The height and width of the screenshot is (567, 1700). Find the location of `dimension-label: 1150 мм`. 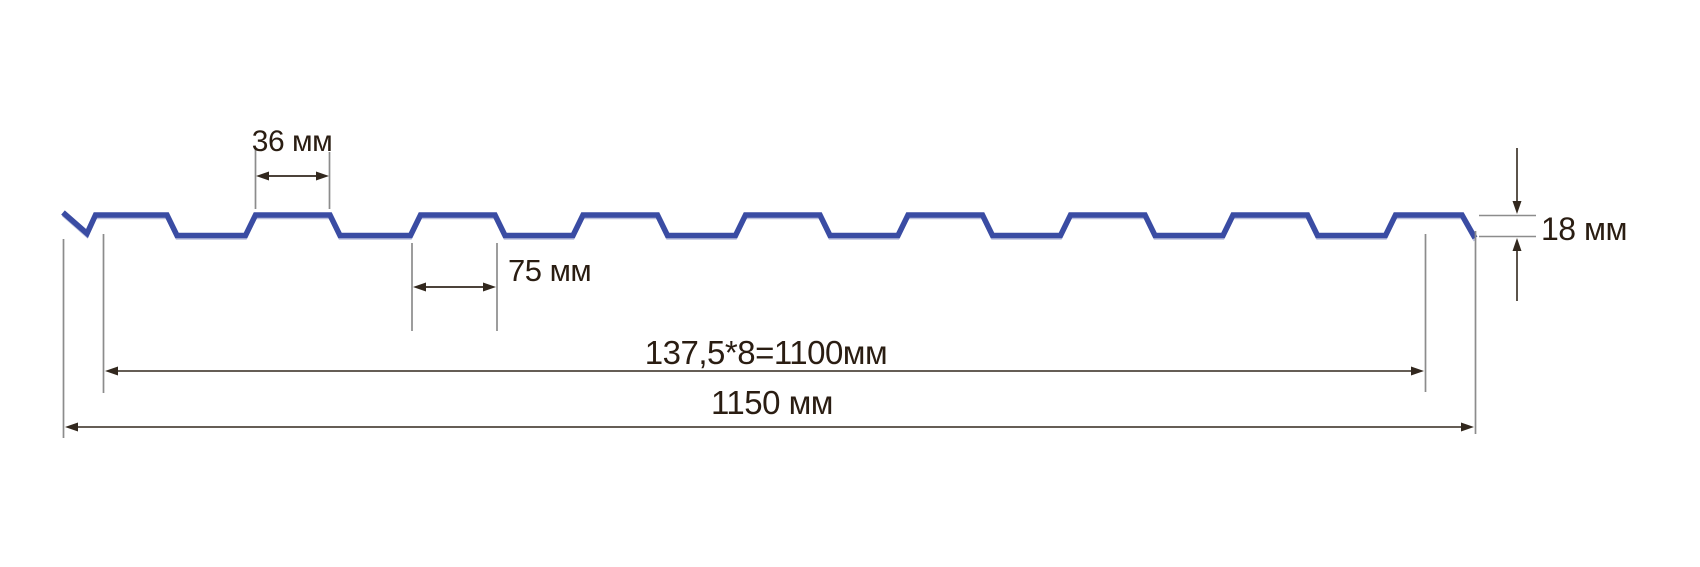

dimension-label: 1150 мм is located at coordinates (772, 402).